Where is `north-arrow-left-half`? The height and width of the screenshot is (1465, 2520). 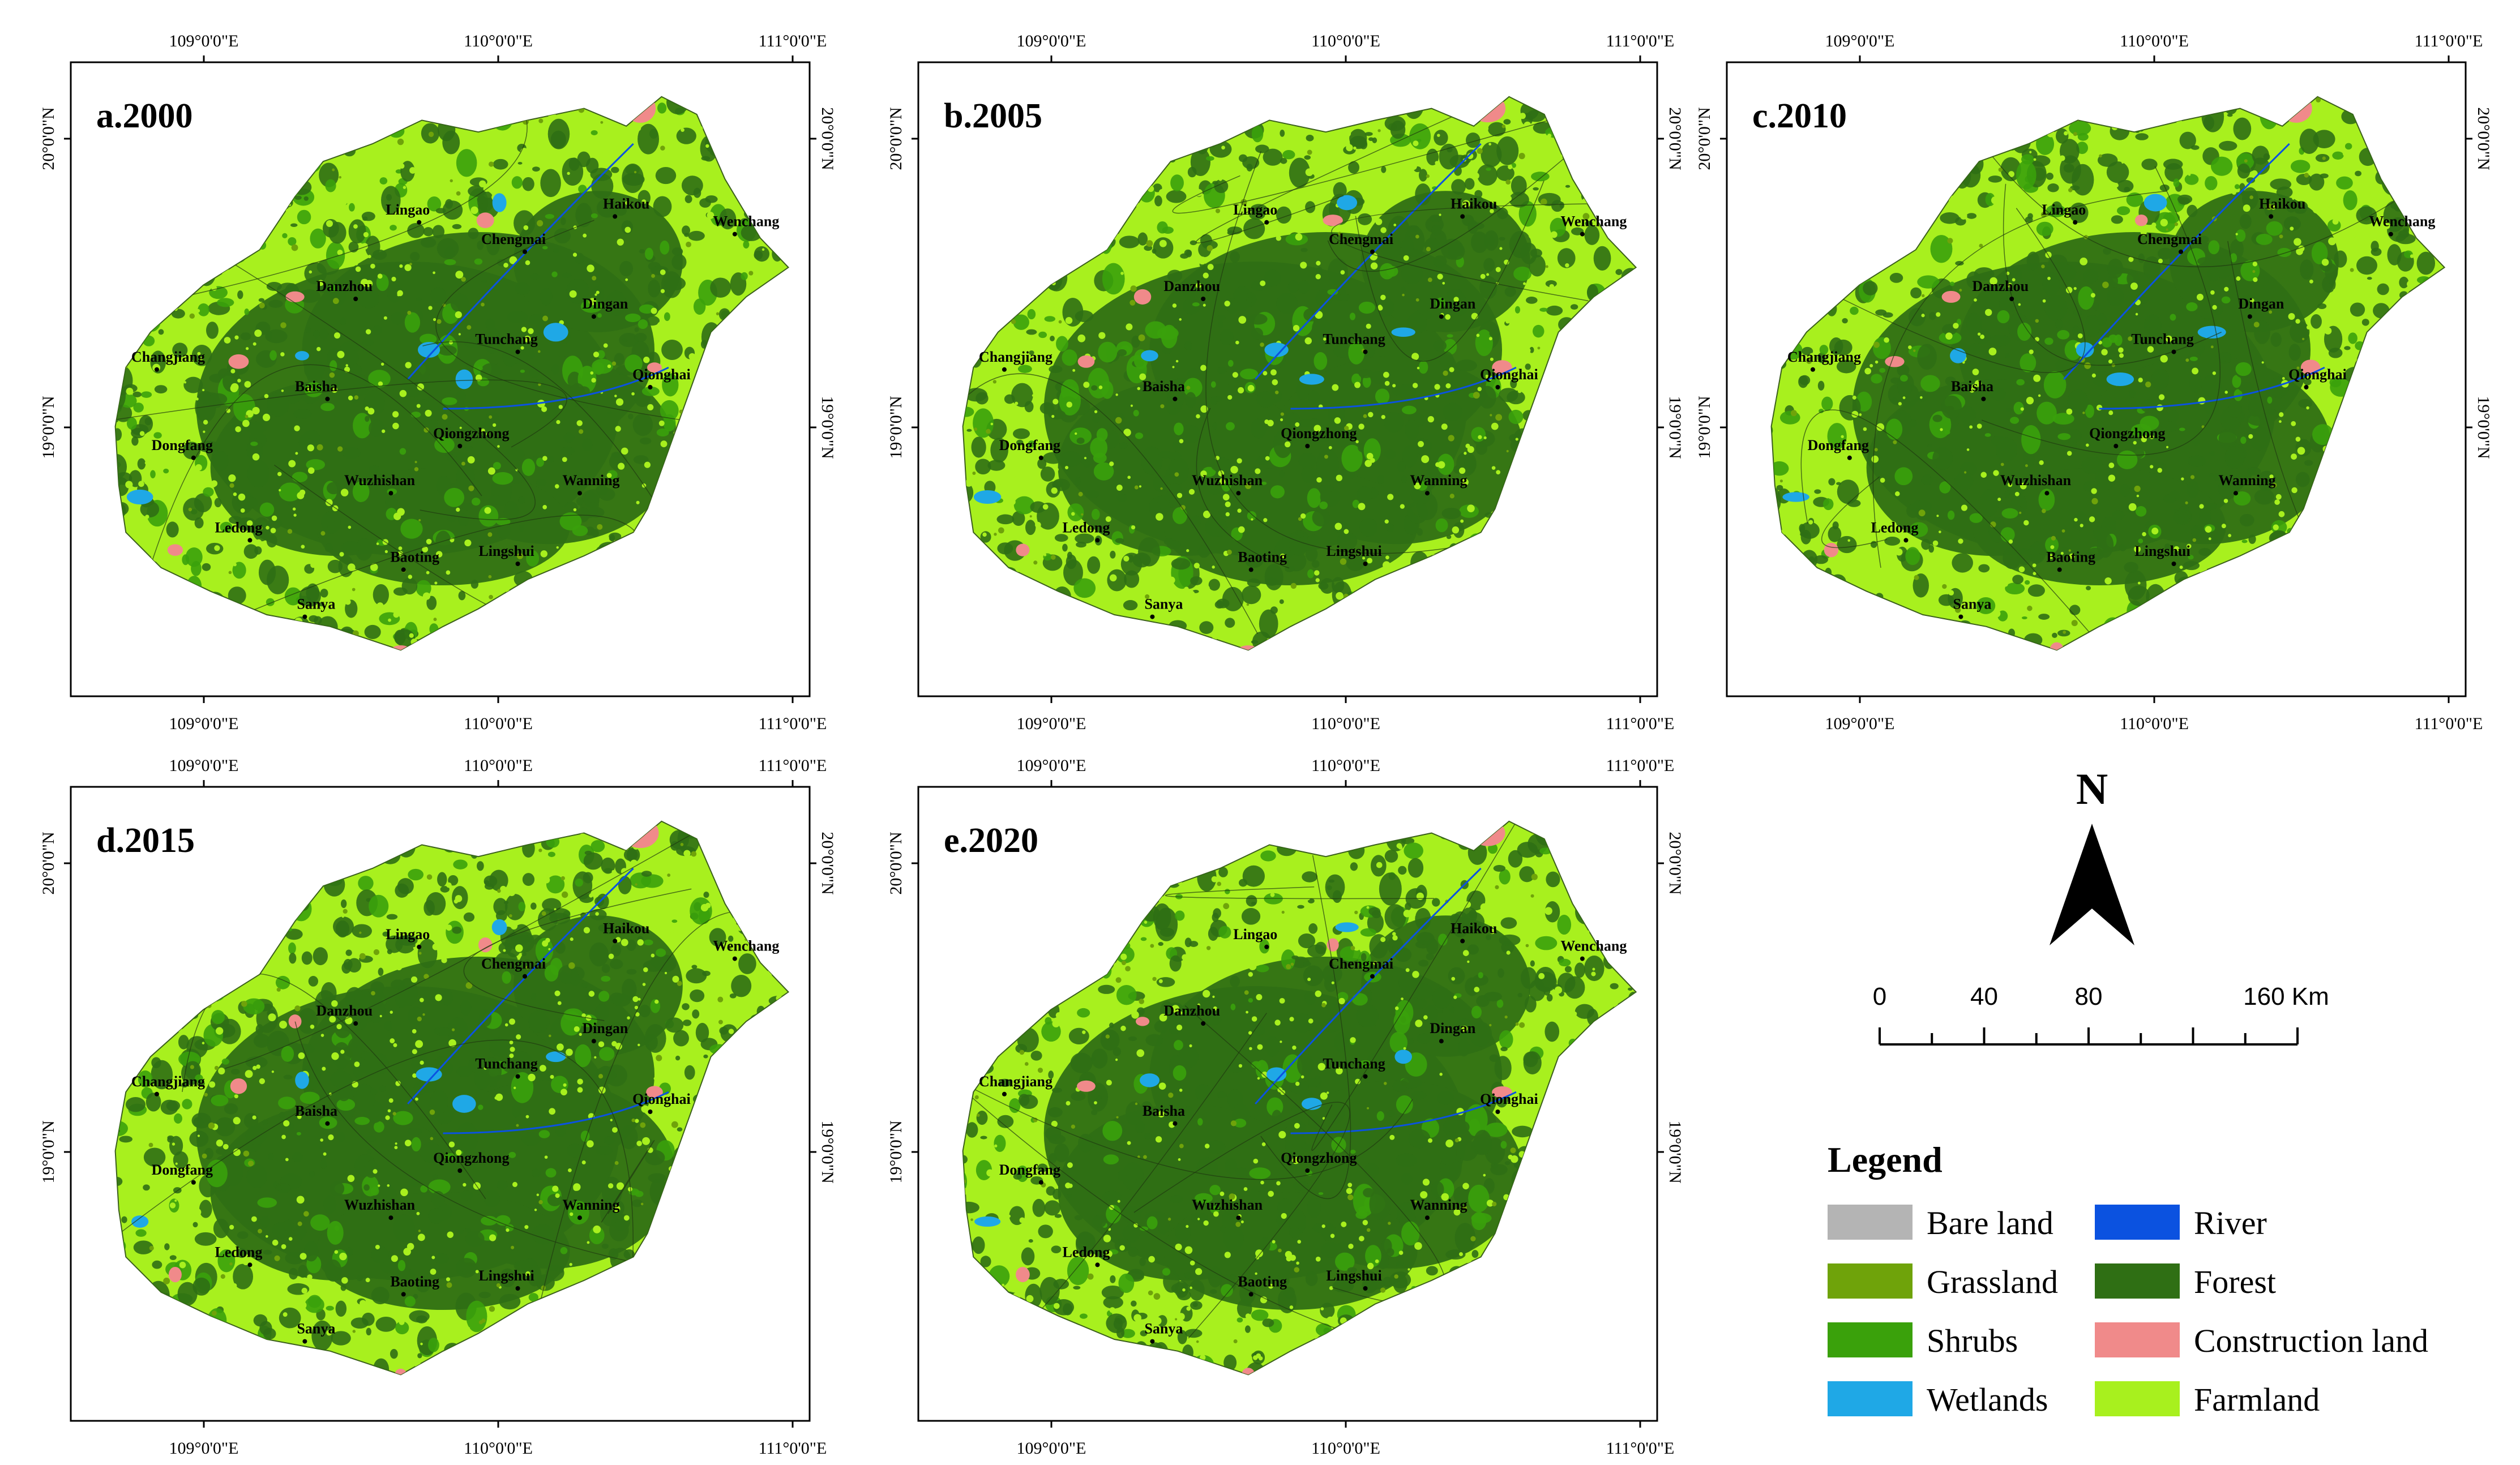 north-arrow-left-half is located at coordinates (2071, 884).